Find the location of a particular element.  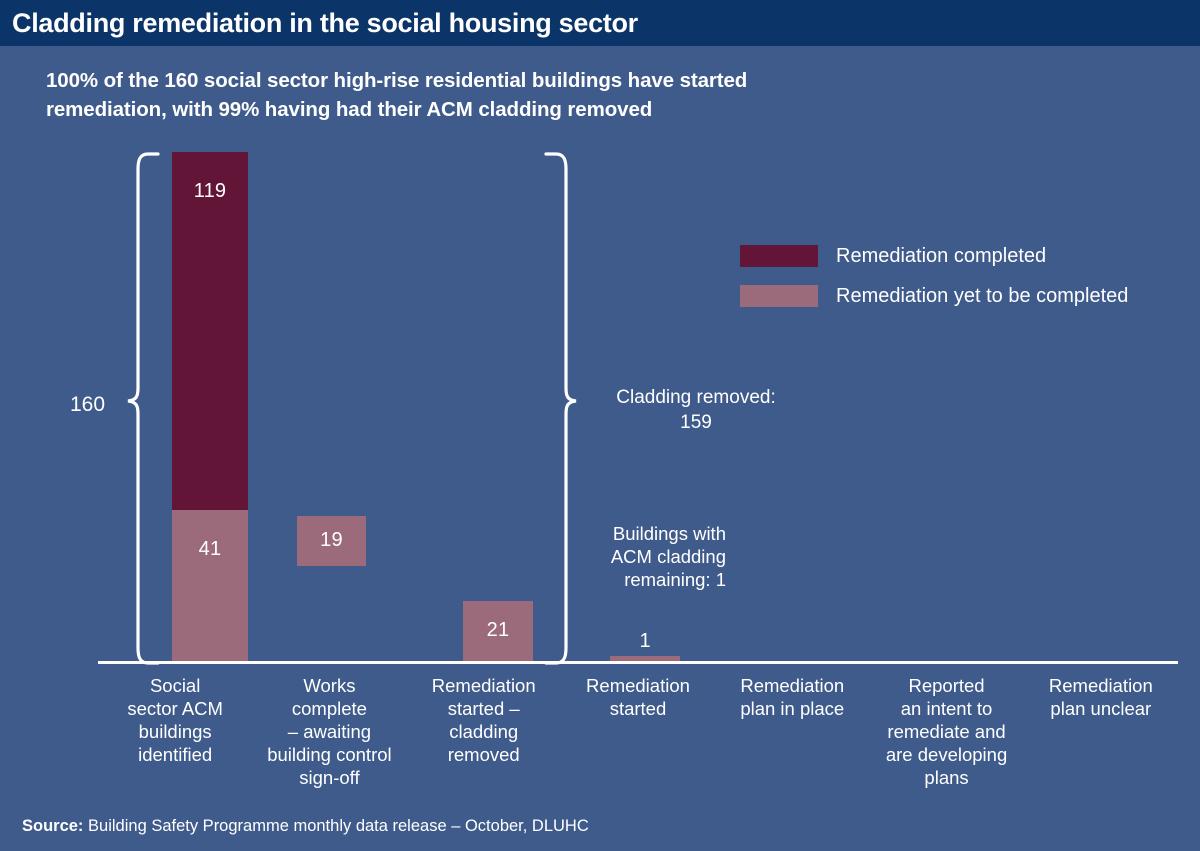

category-line: plan in place is located at coordinates (792, 708).